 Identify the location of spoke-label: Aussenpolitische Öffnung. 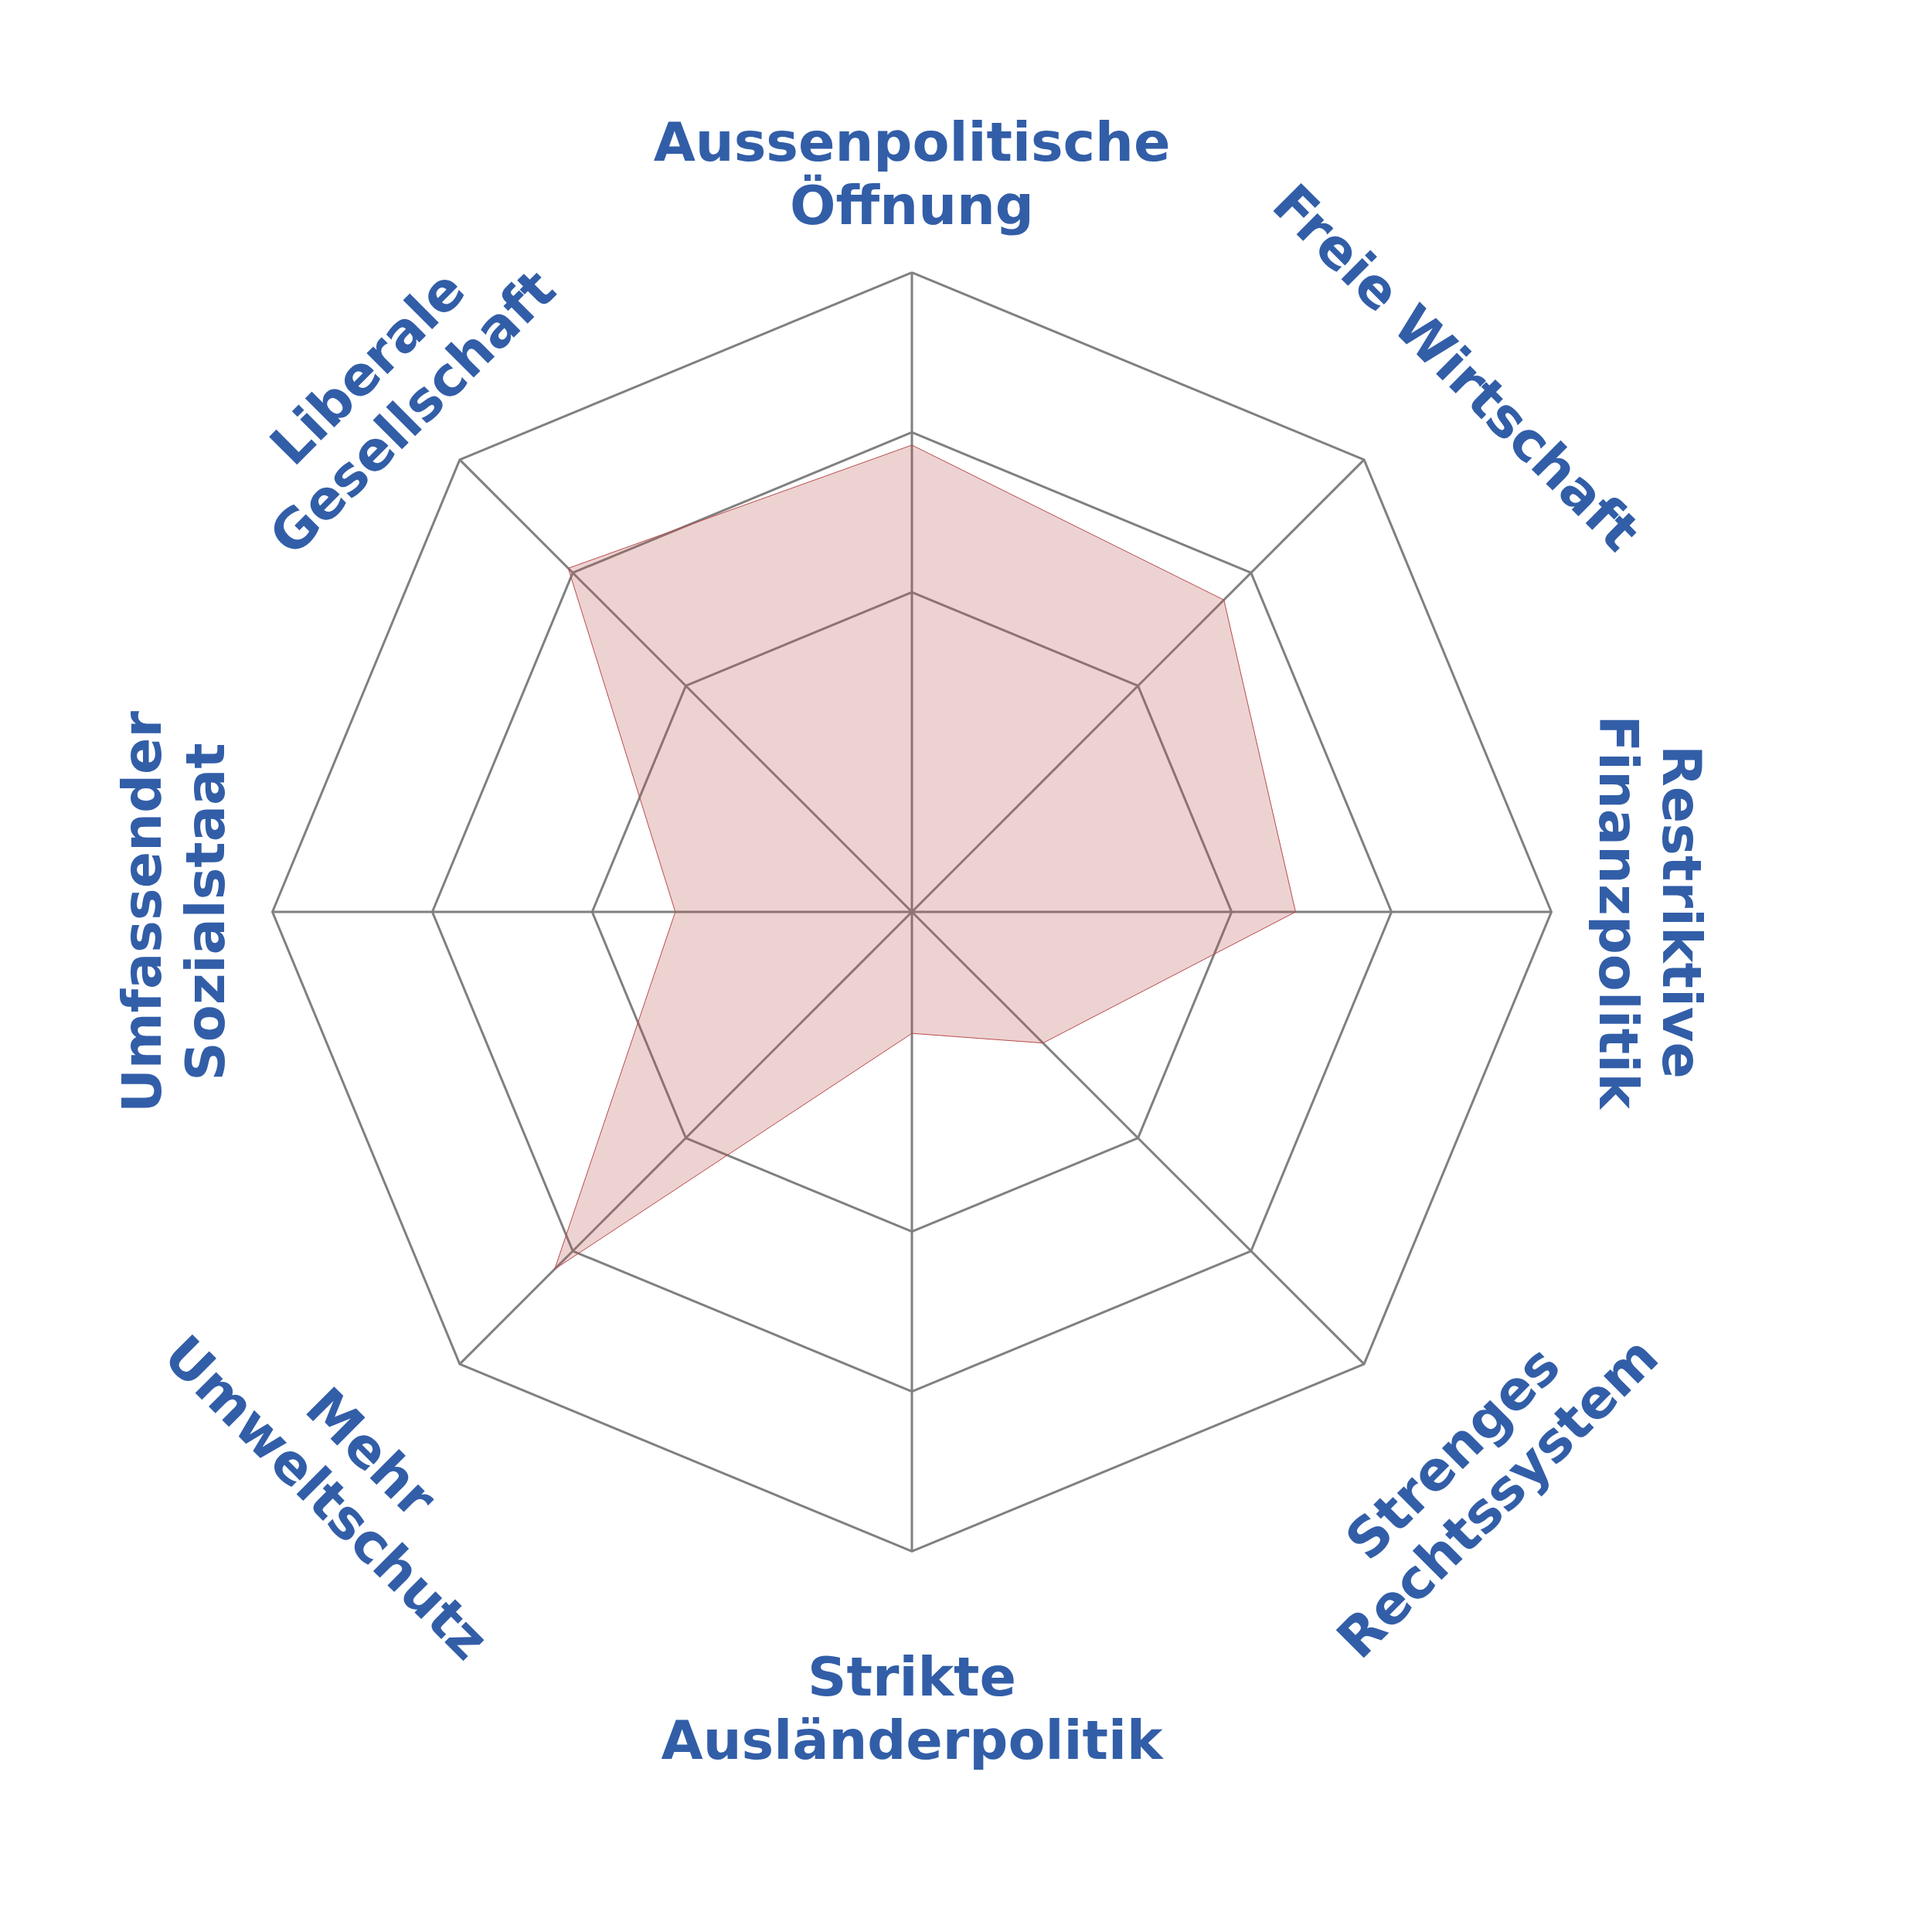
(912, 175).